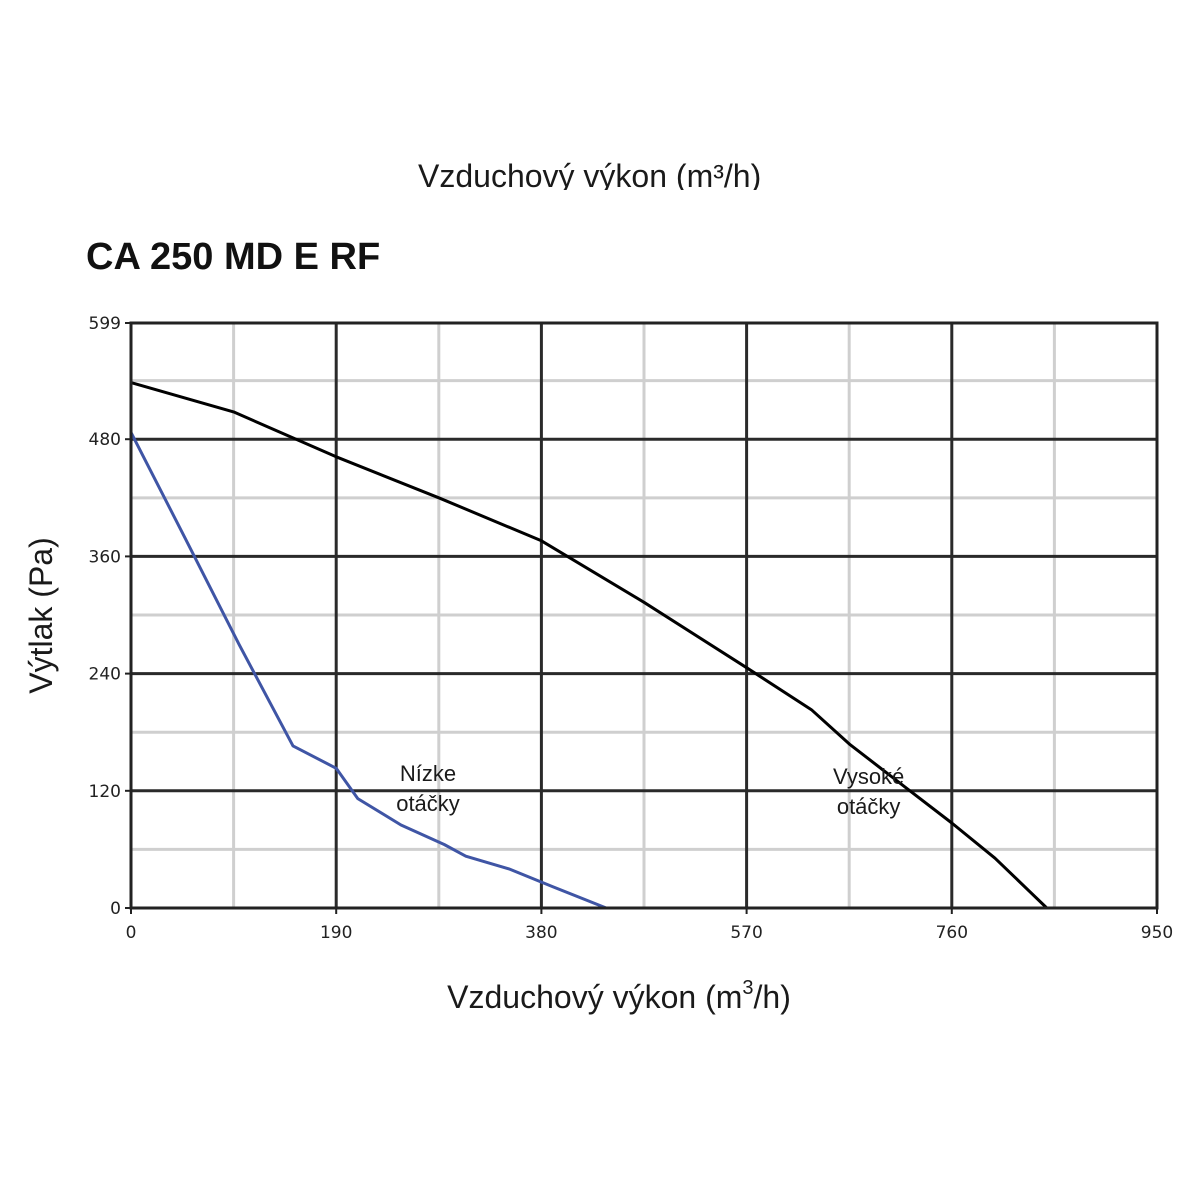 Image resolution: width=1200 pixels, height=1200 pixels. Describe the element at coordinates (115, 909) in the screenshot. I see `y-tick-label: 0` at that location.